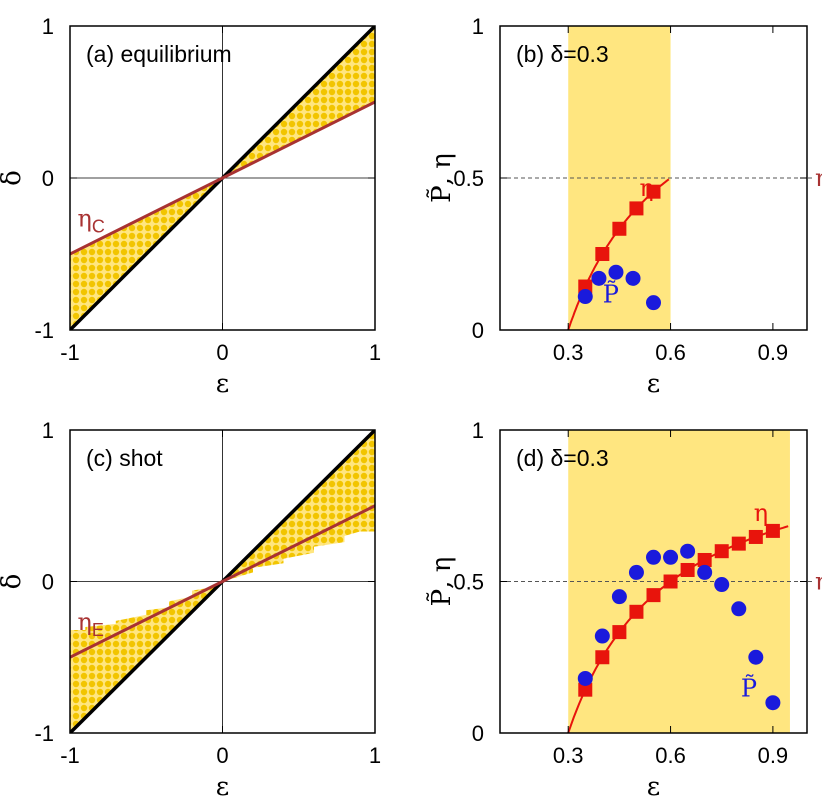 The height and width of the screenshot is (804, 822). I want to click on bound-label: ηE, so click(818, 584).